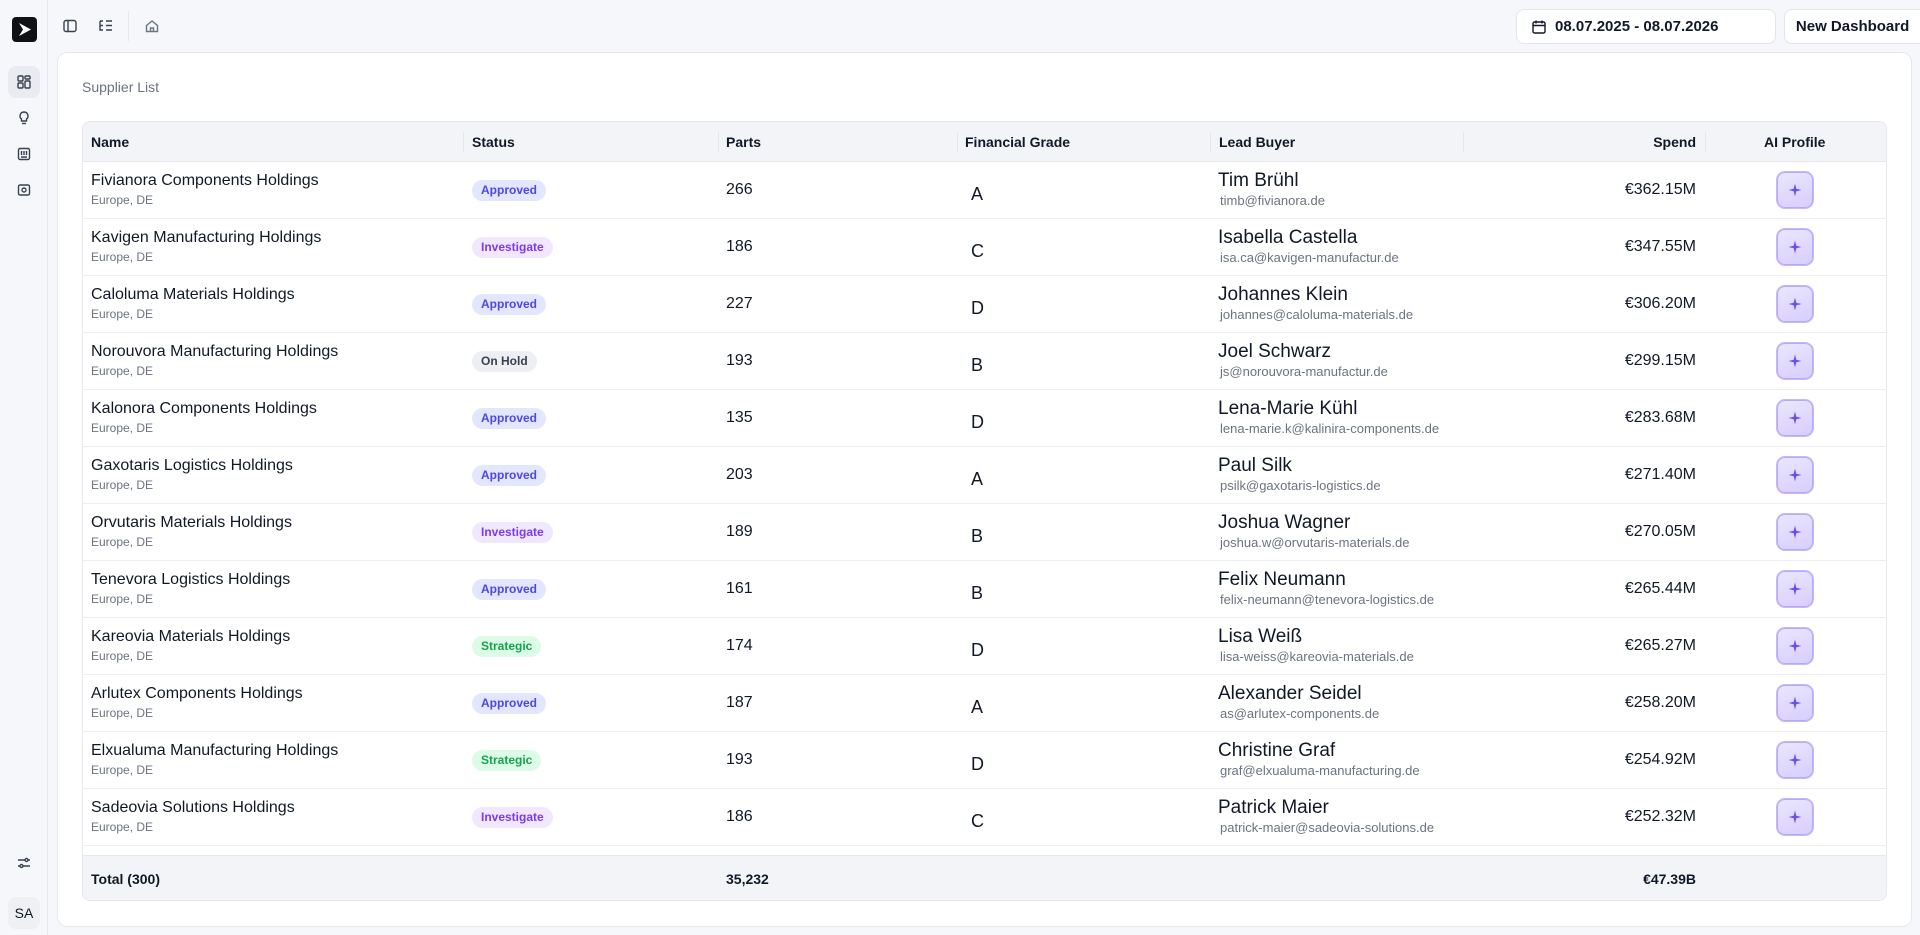 Image resolution: width=1920 pixels, height=935 pixels. I want to click on parts-count: 193, so click(739, 759).